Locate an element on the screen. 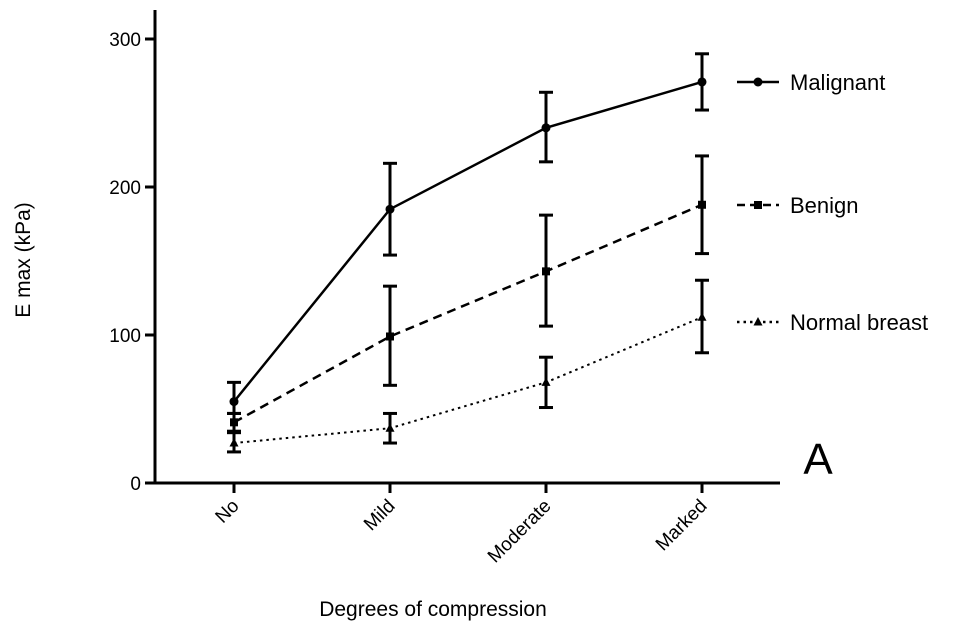 The image size is (957, 627). series-normal-breast is located at coordinates (468, 366).